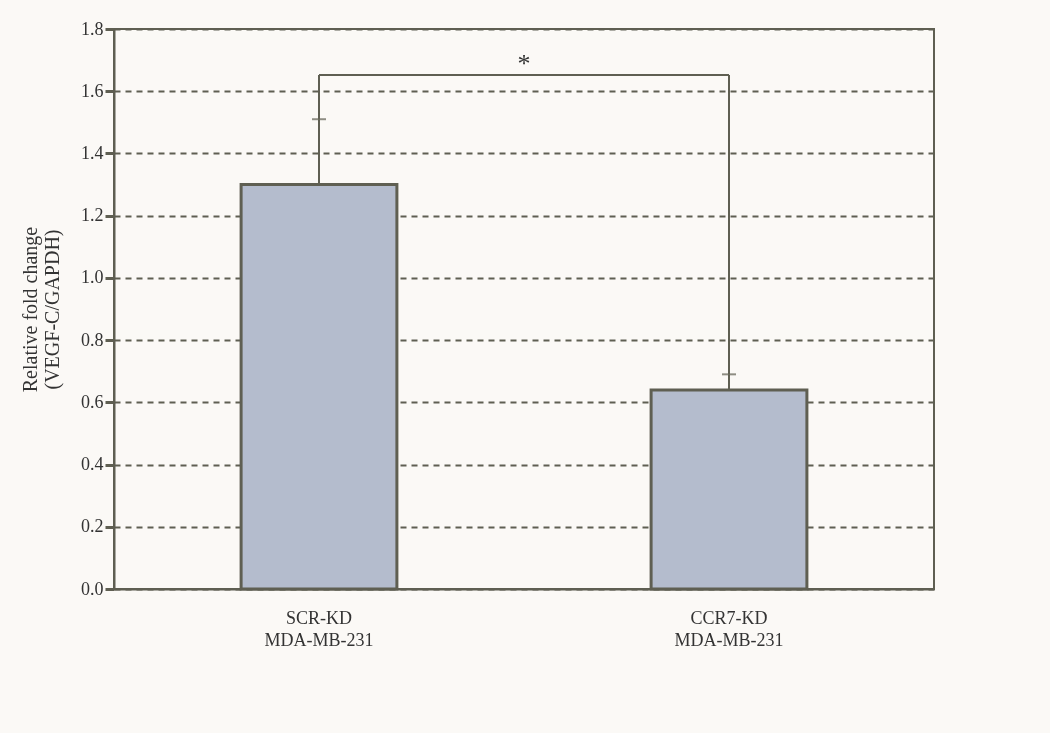  What do you see at coordinates (92, 90) in the screenshot?
I see `y-tick-label: 1.6` at bounding box center [92, 90].